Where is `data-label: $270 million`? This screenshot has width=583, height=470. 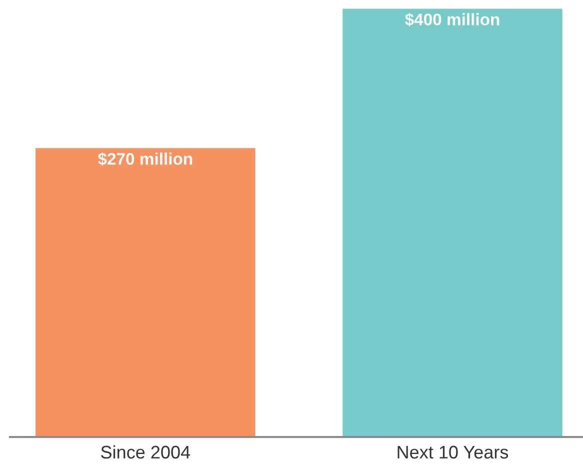
data-label: $270 million is located at coordinates (145, 159).